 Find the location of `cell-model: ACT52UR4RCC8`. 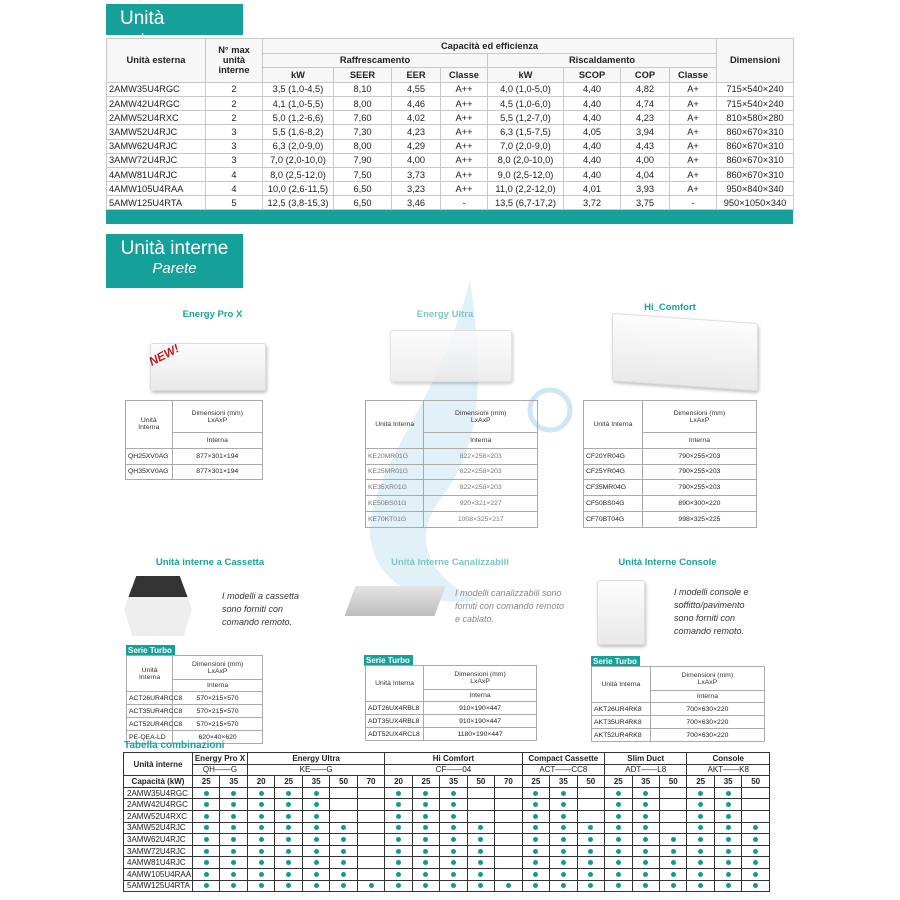

cell-model: ACT52UR4RCC8 is located at coordinates (153, 724).